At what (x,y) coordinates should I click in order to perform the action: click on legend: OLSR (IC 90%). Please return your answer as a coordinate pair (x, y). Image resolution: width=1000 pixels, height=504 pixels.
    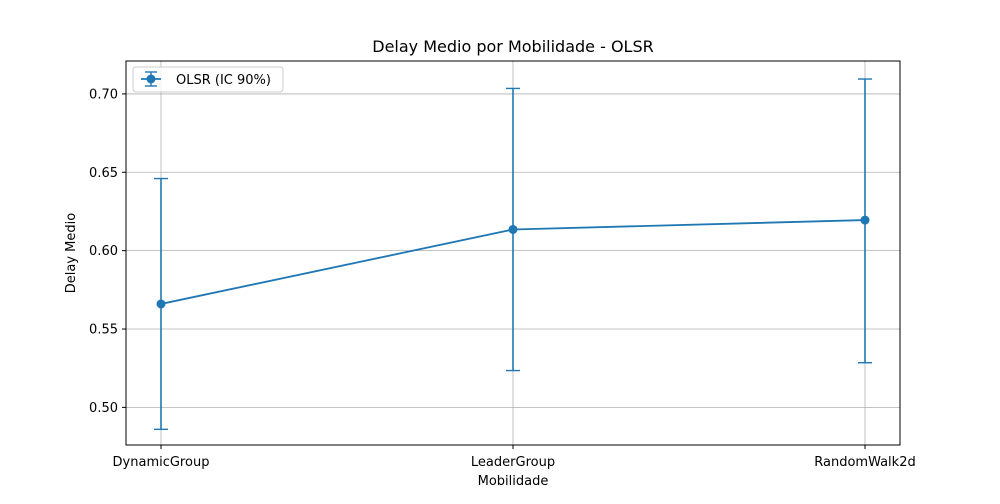
    Looking at the image, I should click on (208, 79).